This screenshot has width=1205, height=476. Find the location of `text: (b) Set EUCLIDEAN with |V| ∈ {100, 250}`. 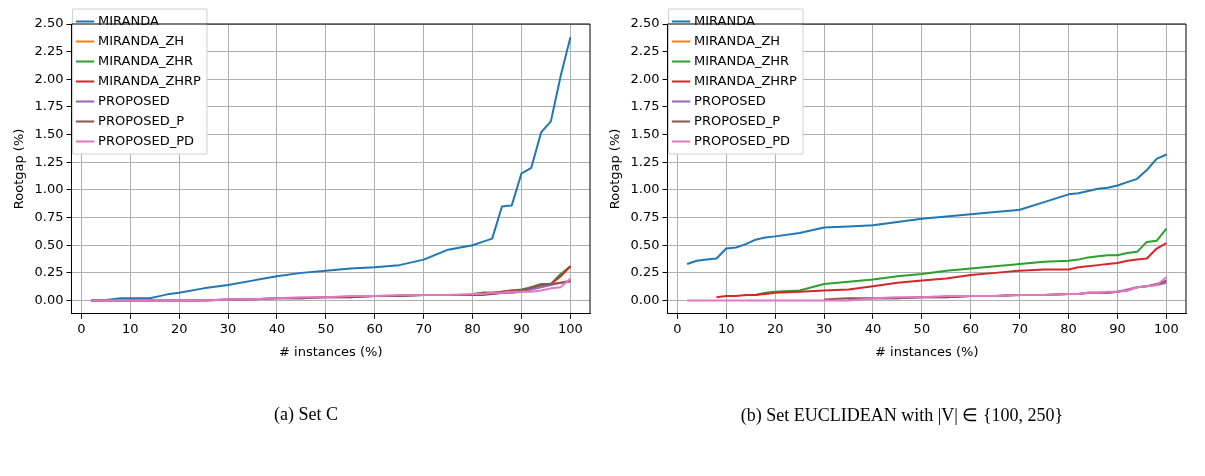

text: (b) Set EUCLIDEAN with |V| ∈ {100, 250} is located at coordinates (902, 415).